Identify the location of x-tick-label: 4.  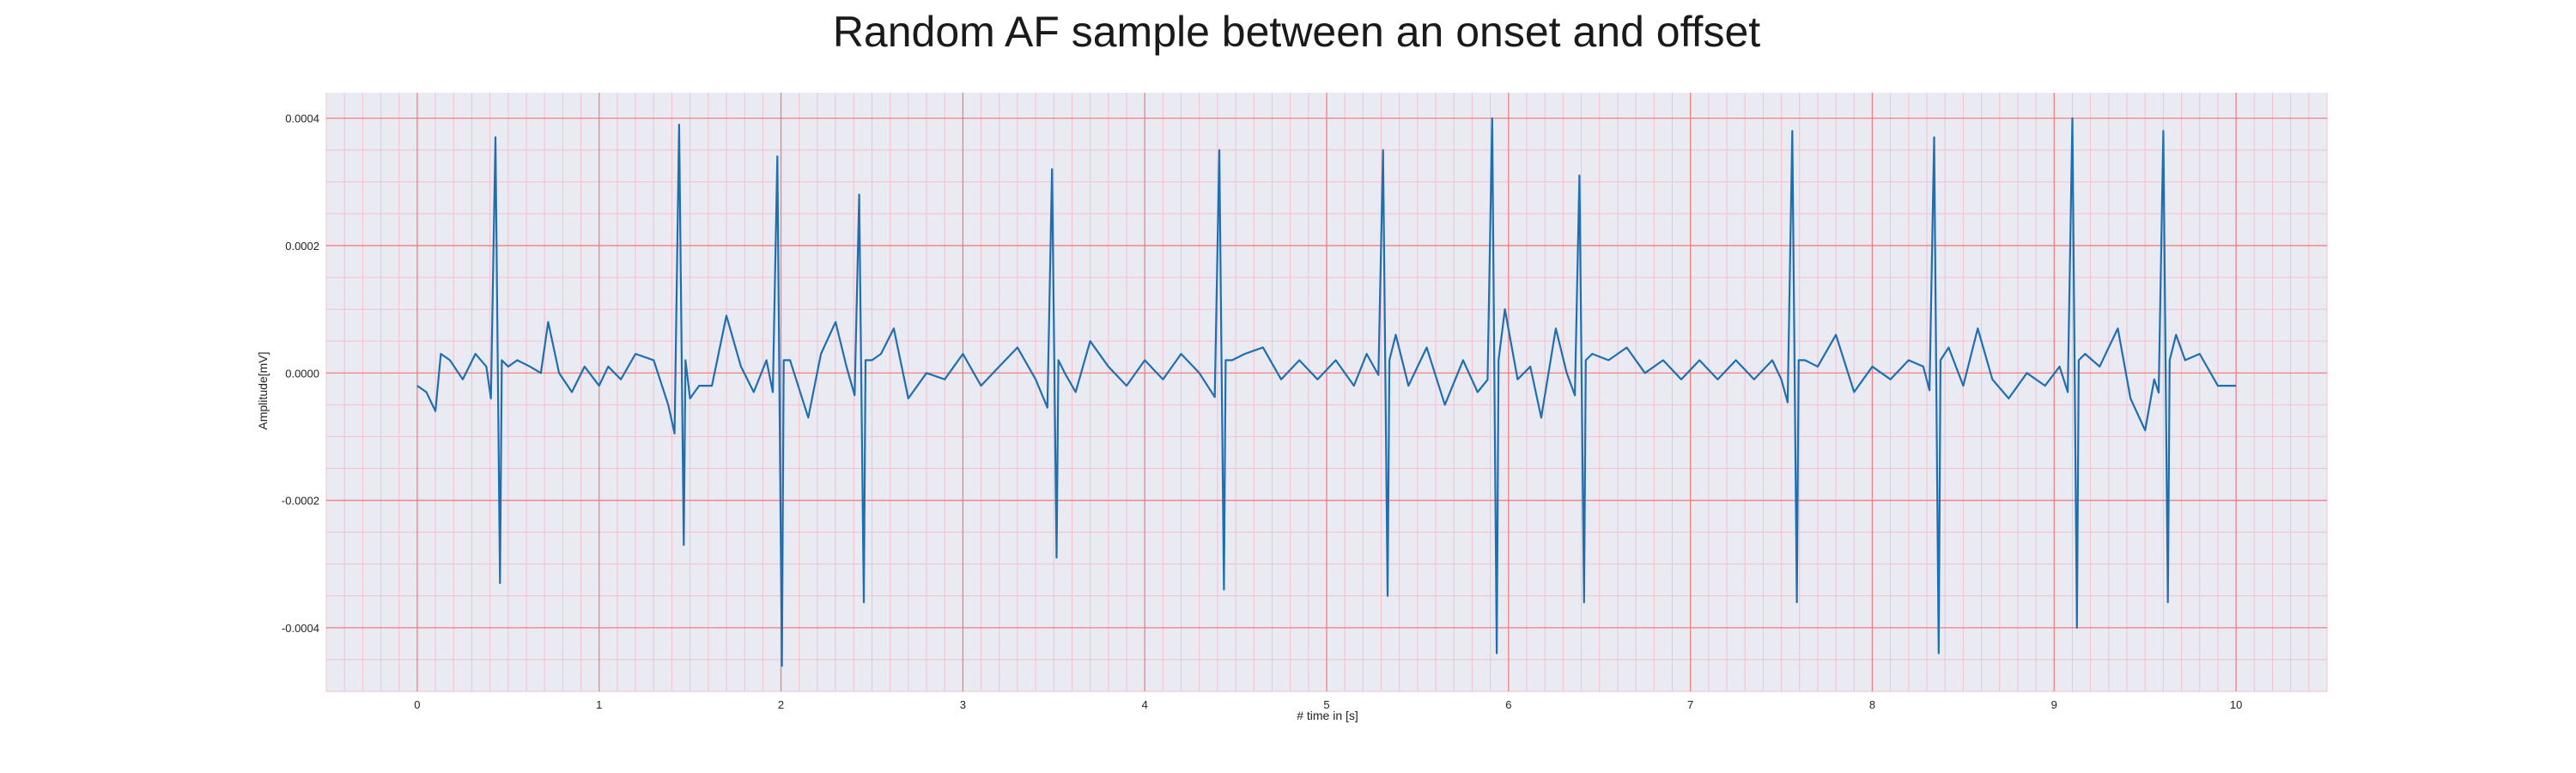
(1145, 704).